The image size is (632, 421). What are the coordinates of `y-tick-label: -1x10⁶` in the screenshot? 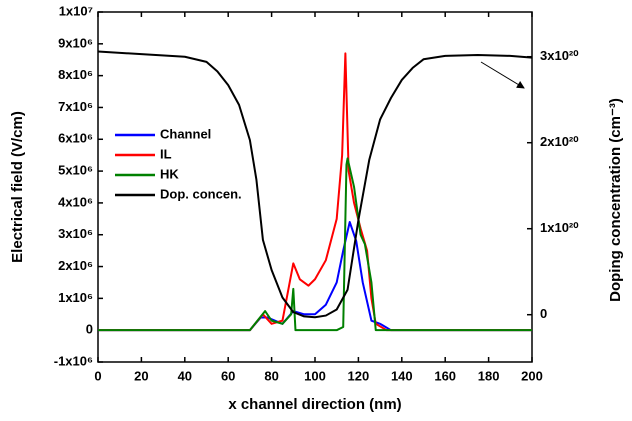 It's located at (73, 360).